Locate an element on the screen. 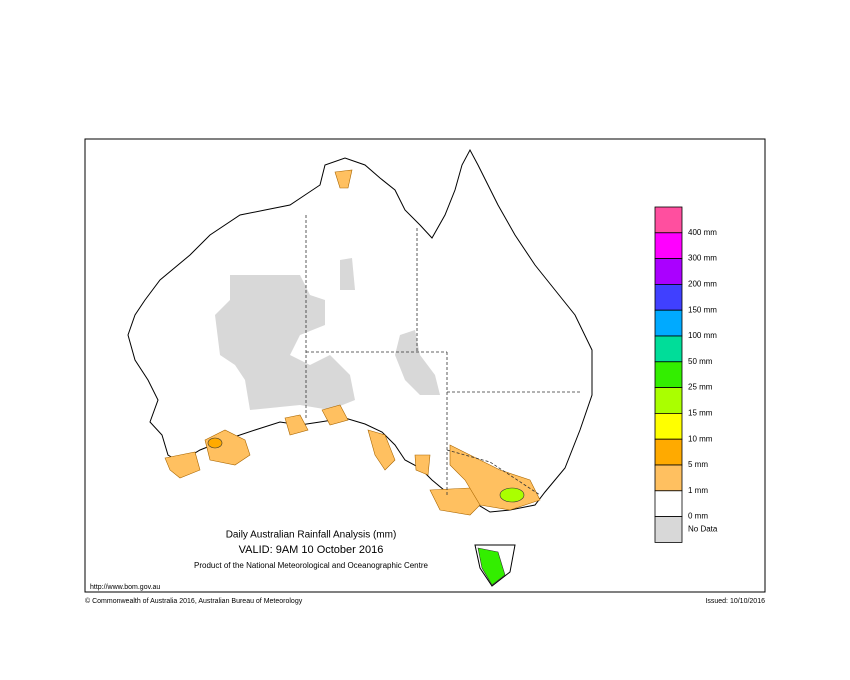 The image size is (850, 680). legend-label: 1 mm is located at coordinates (698, 490).